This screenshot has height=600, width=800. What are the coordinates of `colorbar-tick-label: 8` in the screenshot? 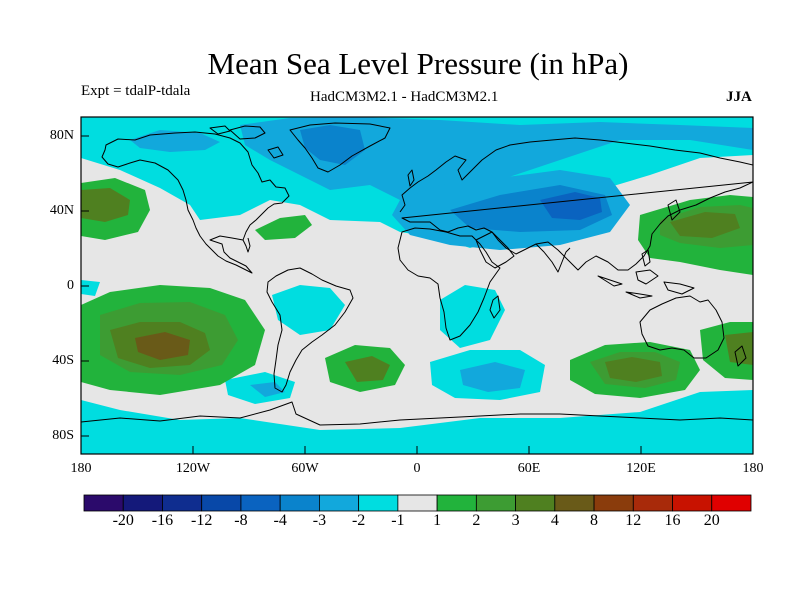 It's located at (594, 520).